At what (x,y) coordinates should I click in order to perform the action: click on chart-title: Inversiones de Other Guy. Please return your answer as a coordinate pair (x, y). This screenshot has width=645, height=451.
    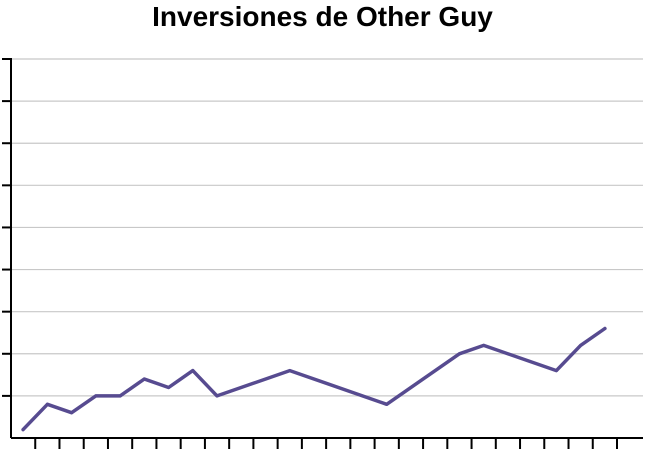
    Looking at the image, I should click on (322, 16).